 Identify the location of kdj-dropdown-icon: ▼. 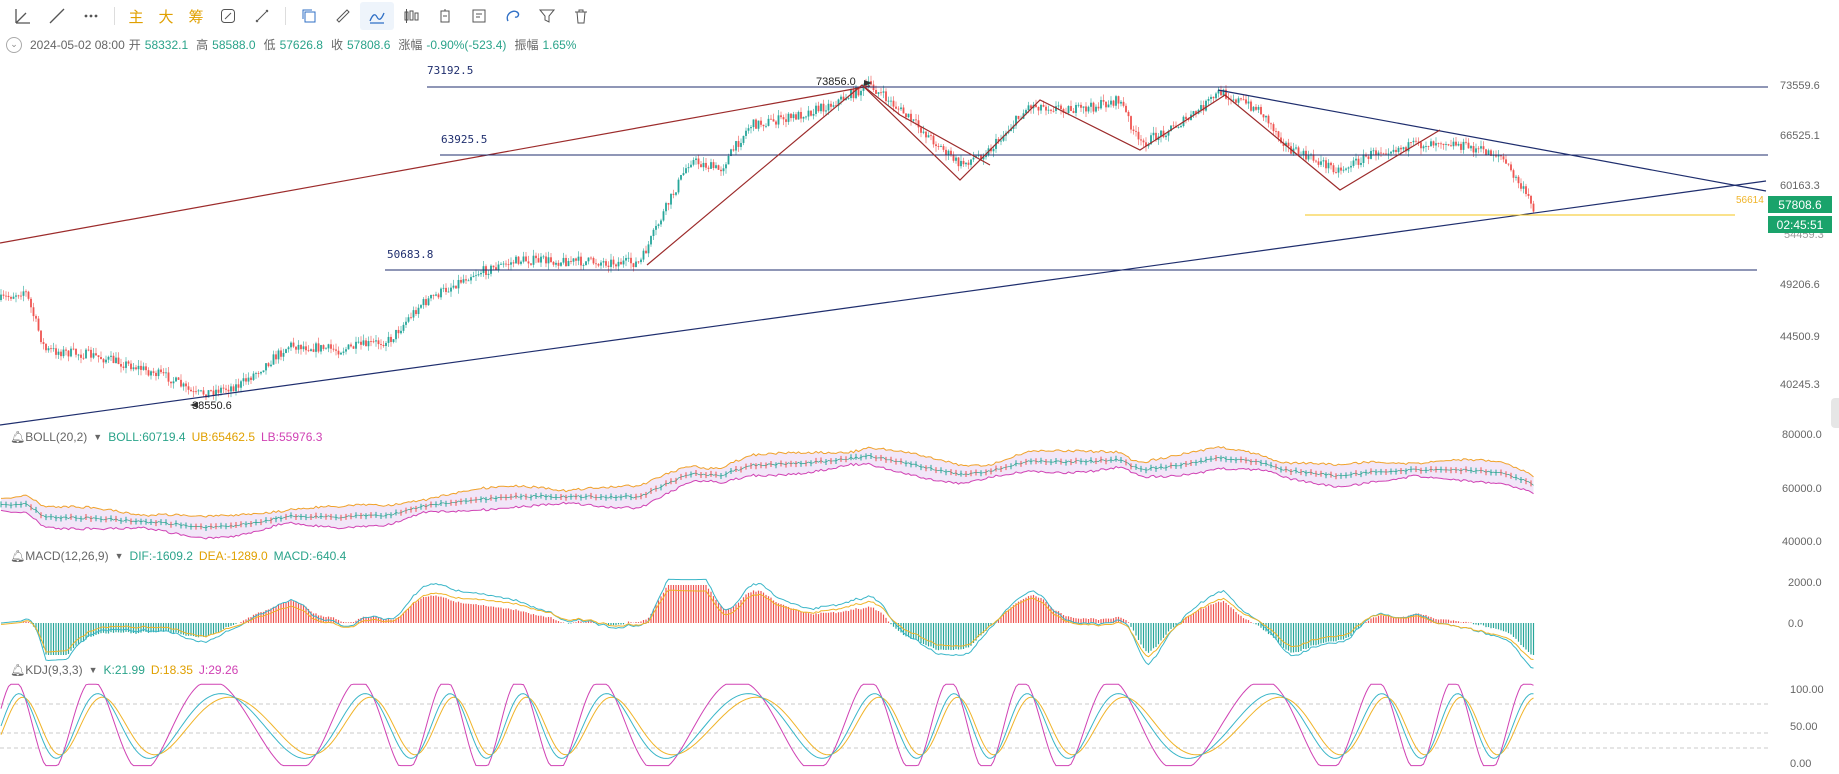
(93, 670).